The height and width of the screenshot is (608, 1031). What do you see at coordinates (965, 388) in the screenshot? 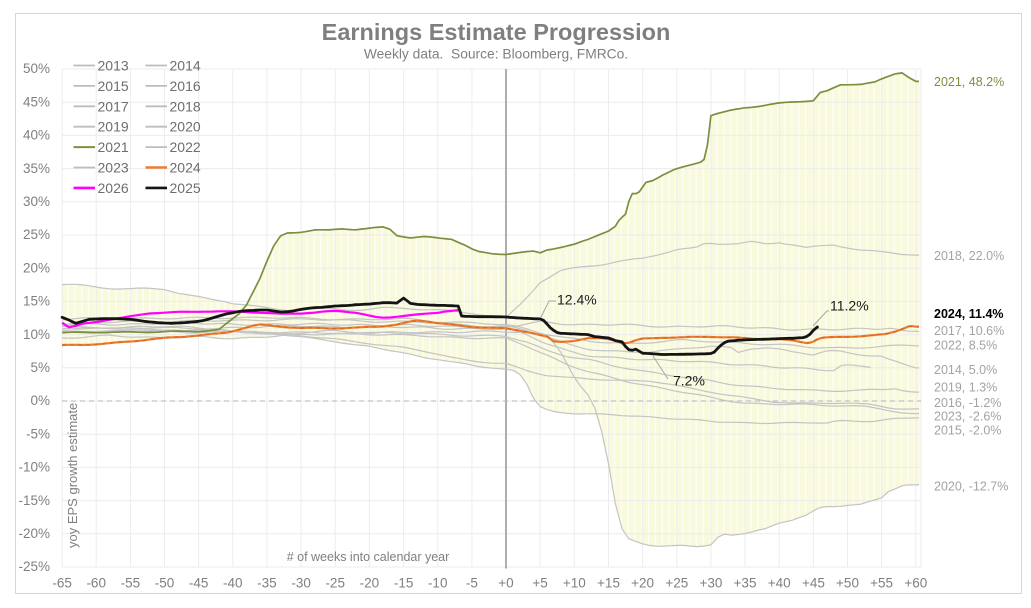
I see `svg-text: 2019, 1.3%` at bounding box center [965, 388].